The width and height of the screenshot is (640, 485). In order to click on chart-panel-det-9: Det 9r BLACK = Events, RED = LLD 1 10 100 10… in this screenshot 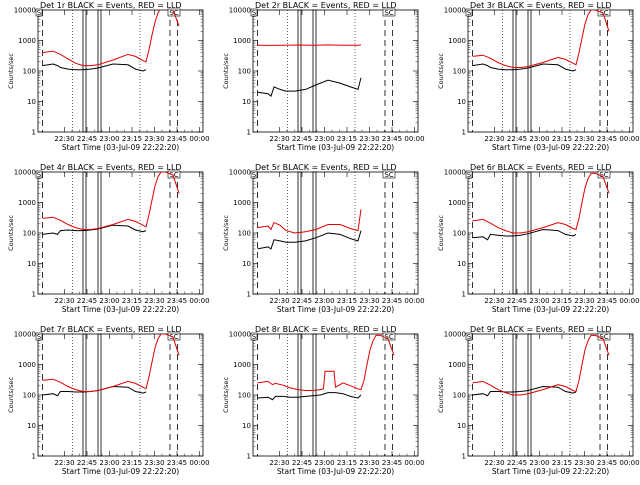, I will do `click(538, 400)`.